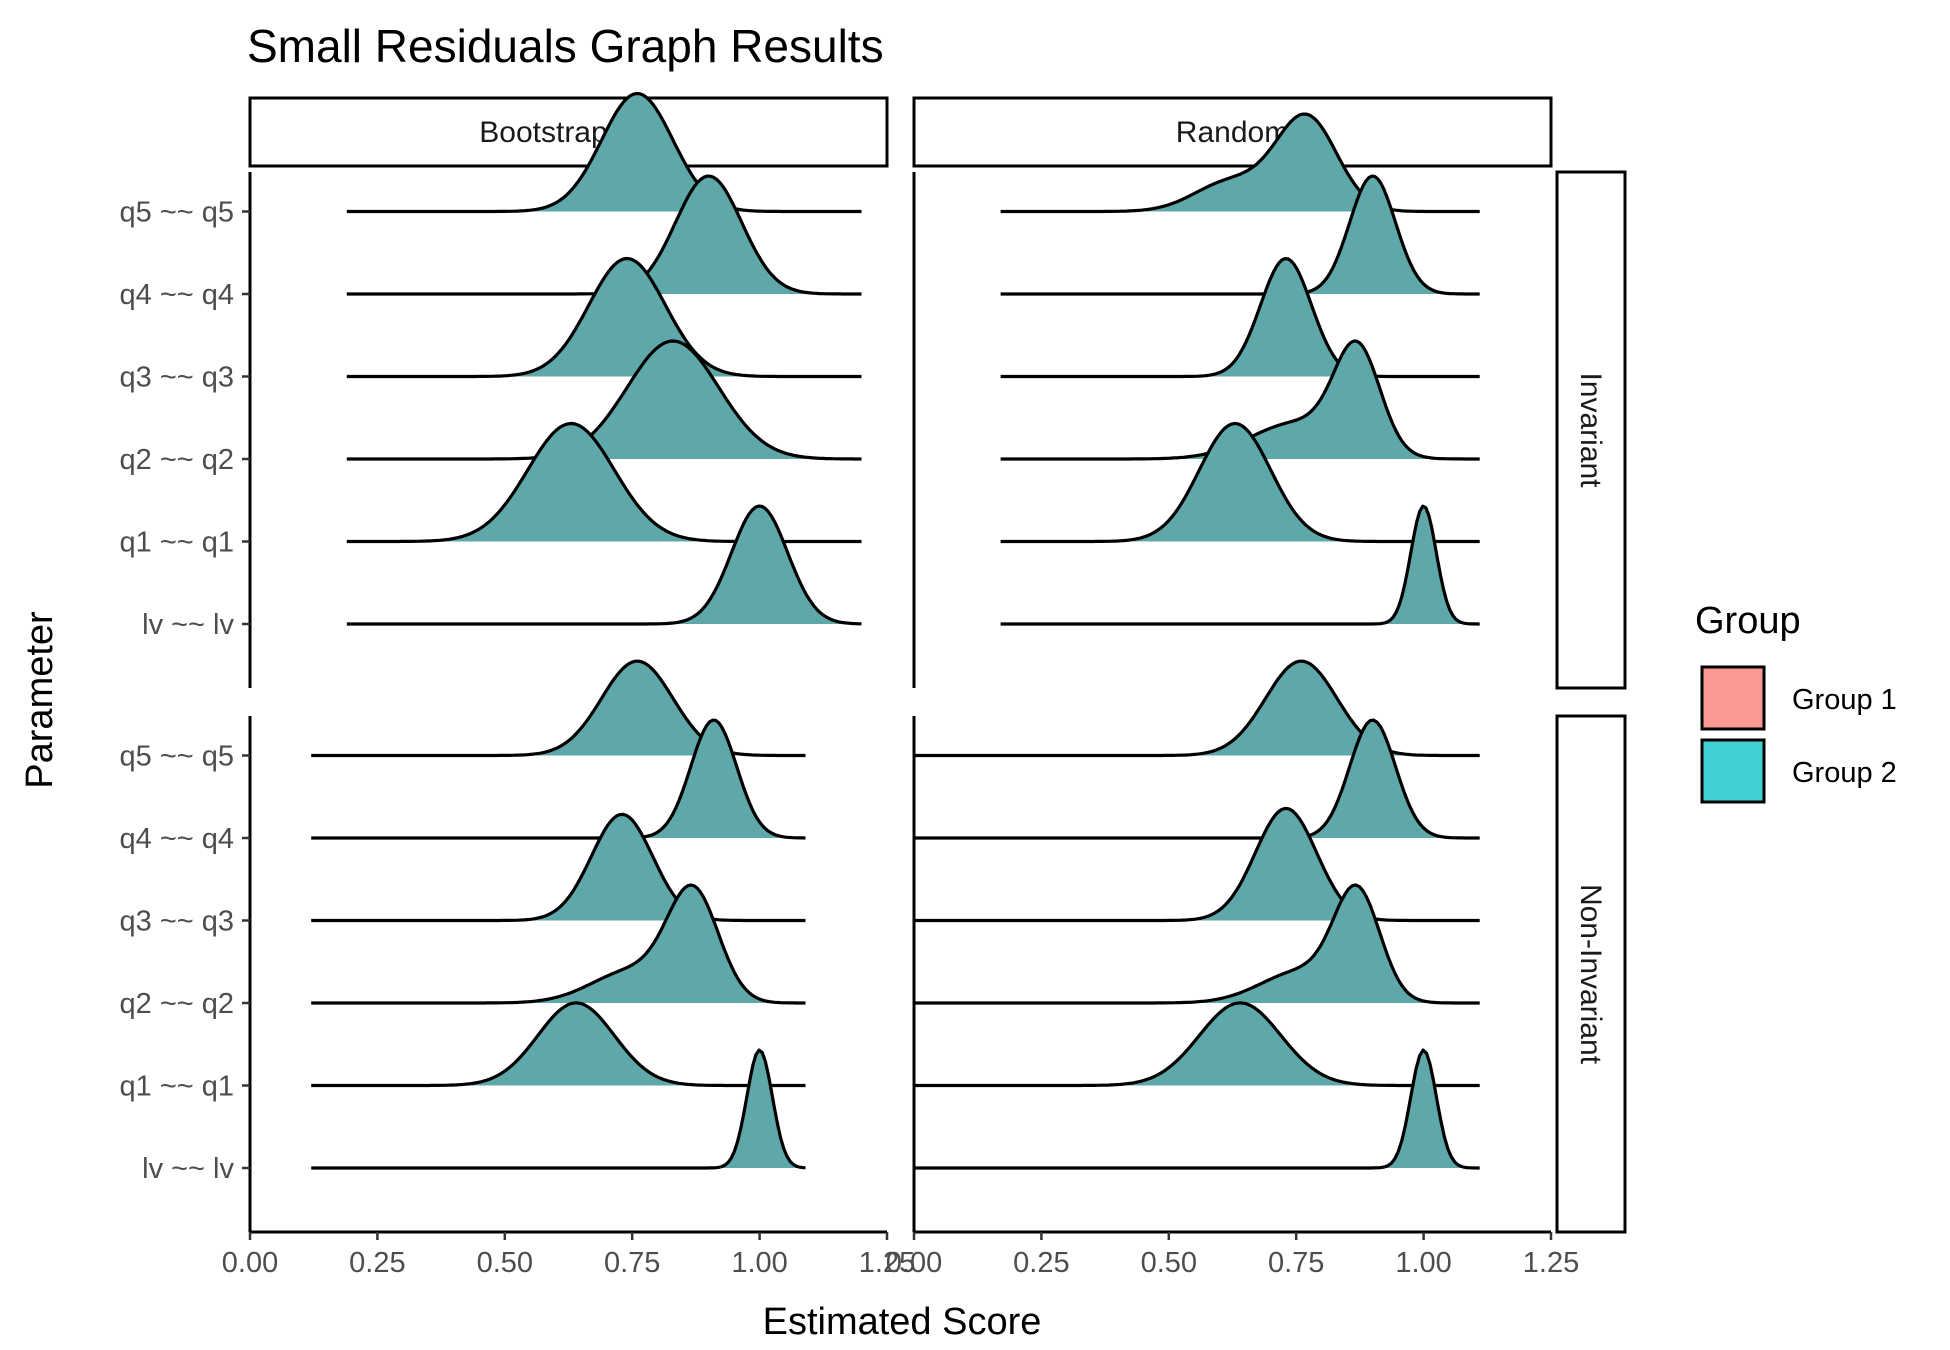 The width and height of the screenshot is (1950, 1350). I want to click on strip-bootstrapped, so click(568, 132).